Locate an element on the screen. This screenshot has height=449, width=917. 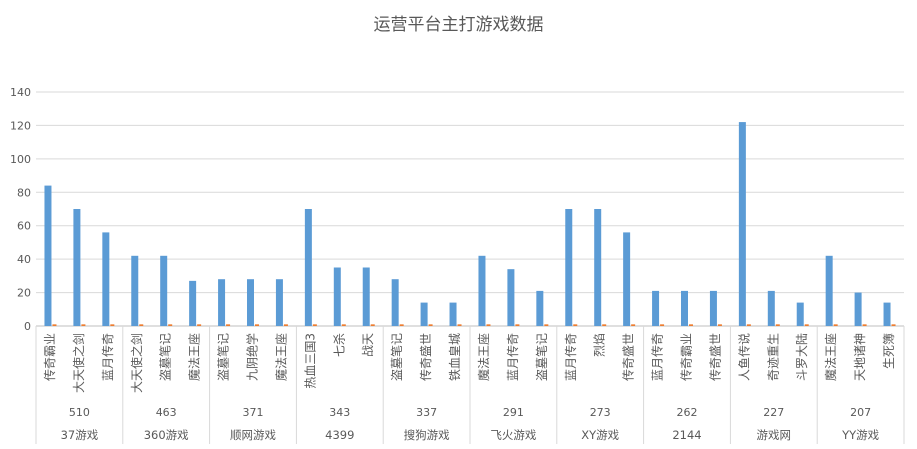
platform-label: 搜狗游戏 is located at coordinates (427, 435).